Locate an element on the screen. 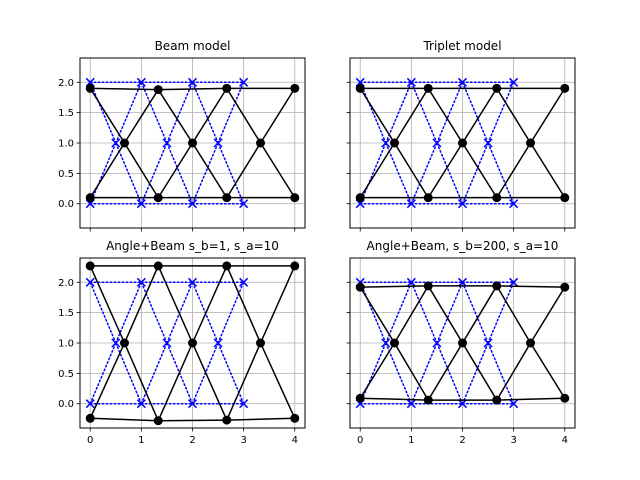  subplot-2: Triplet model is located at coordinates (461, 135).